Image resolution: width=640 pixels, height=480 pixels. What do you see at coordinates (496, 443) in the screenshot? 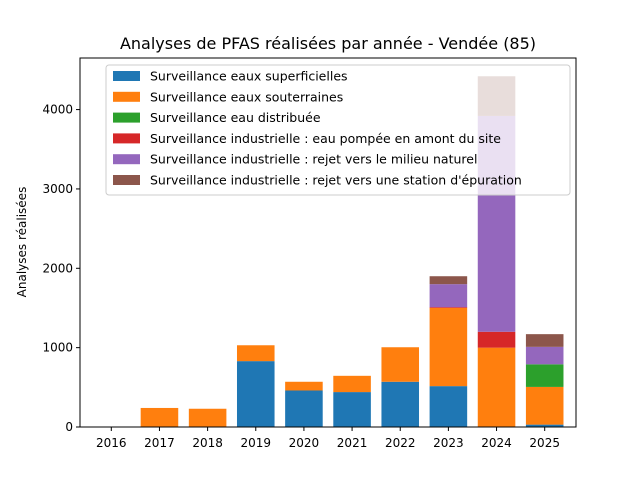
I see `x-tick-label: 2024` at bounding box center [496, 443].